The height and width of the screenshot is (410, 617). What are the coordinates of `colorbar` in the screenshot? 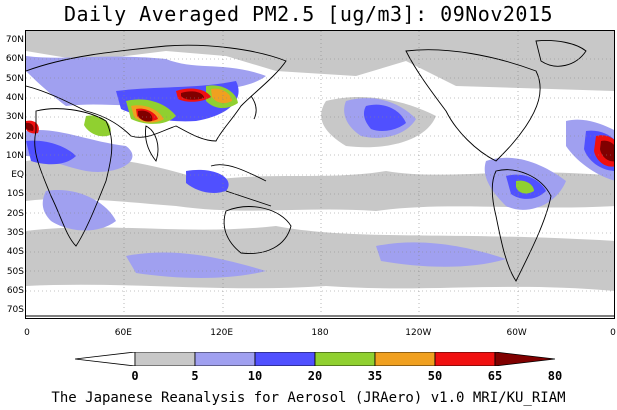 It's located at (315, 359).